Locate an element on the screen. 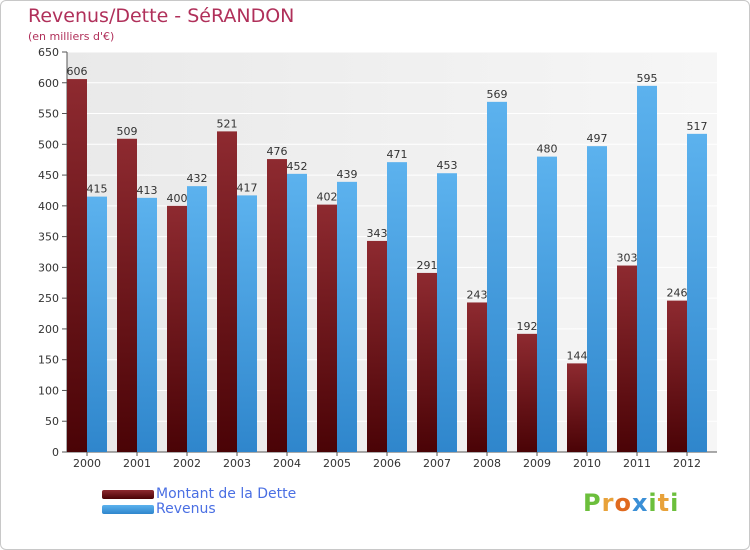  x-tick-label: 2005 is located at coordinates (337, 463).